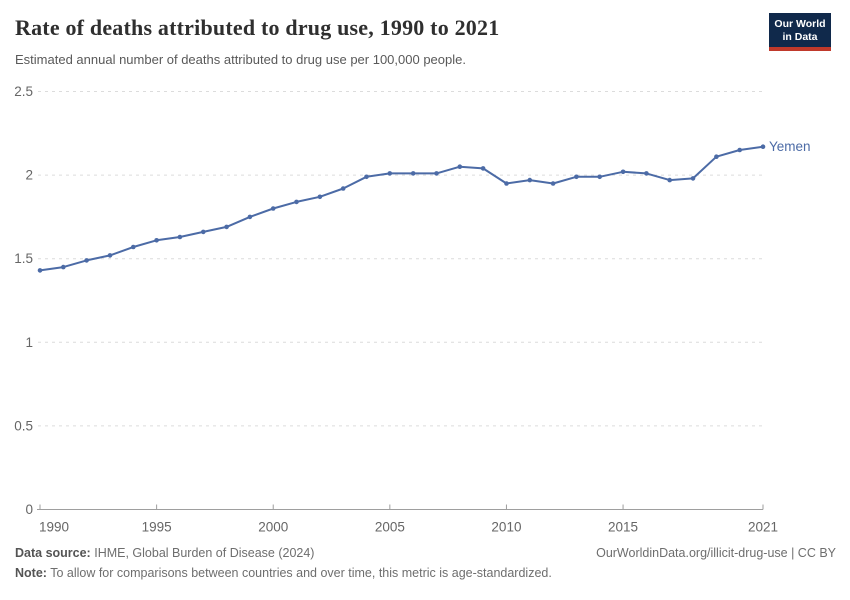 This screenshot has width=850, height=600. I want to click on data-point-2013, so click(576, 177).